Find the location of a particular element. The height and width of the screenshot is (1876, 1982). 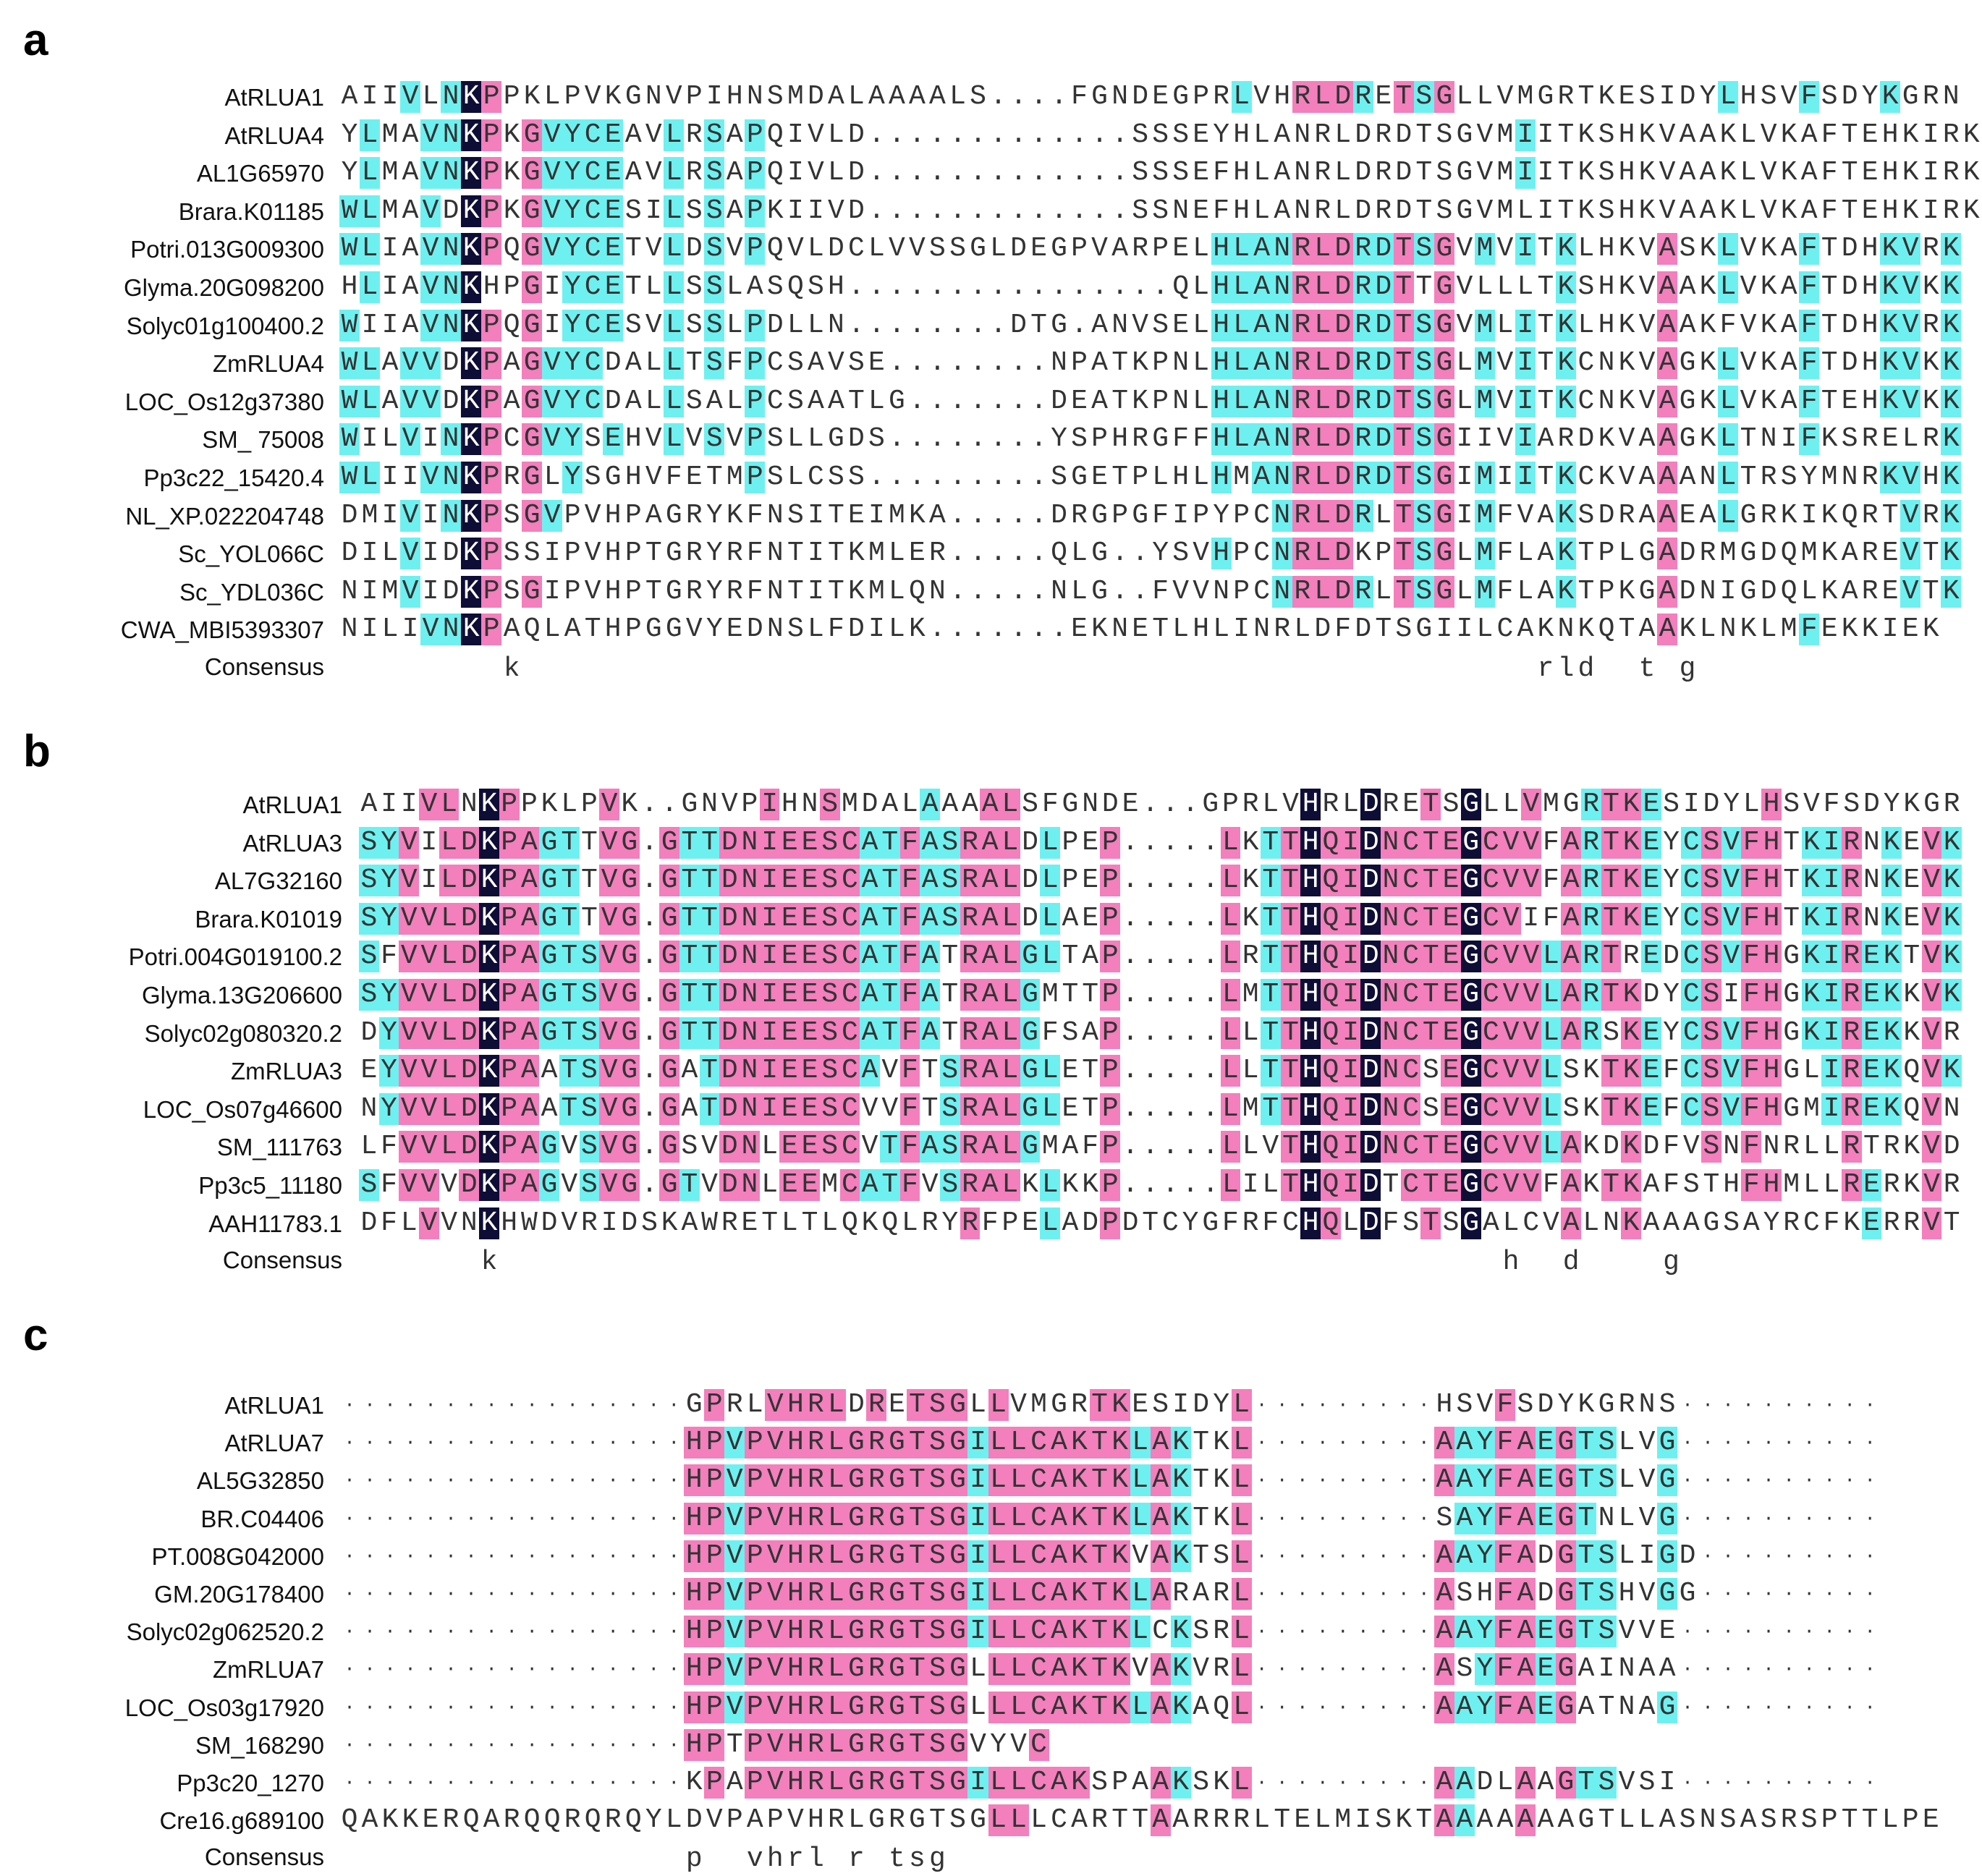

residue: Q is located at coordinates (1788, 591).